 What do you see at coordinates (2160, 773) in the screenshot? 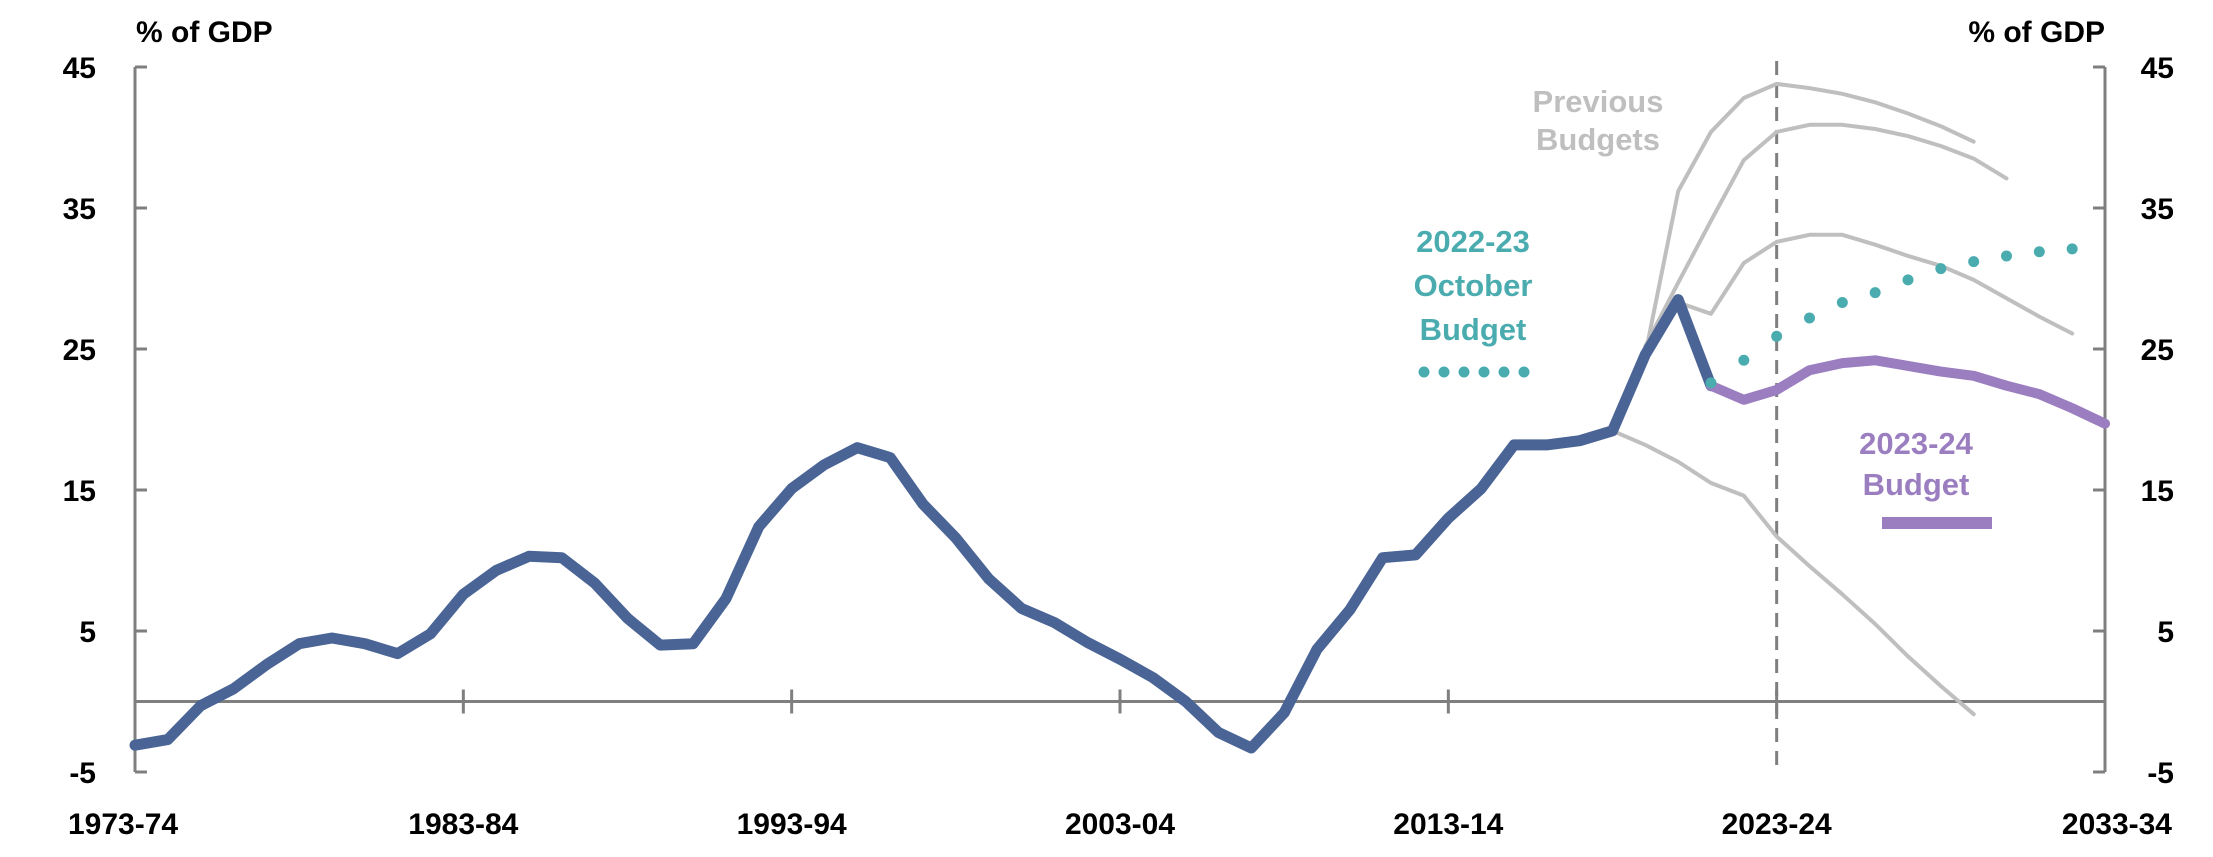
I see `y-tick-label-right: -5` at bounding box center [2160, 773].